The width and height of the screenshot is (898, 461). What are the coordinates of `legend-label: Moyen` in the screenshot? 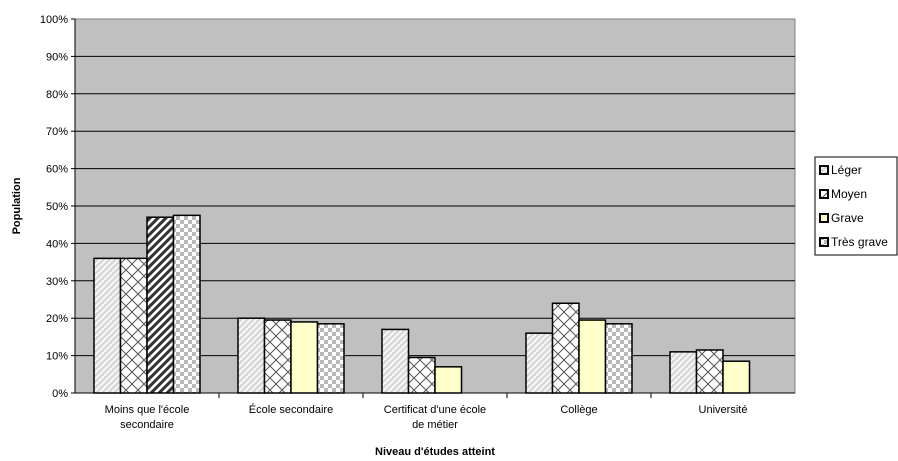 It's located at (849, 194).